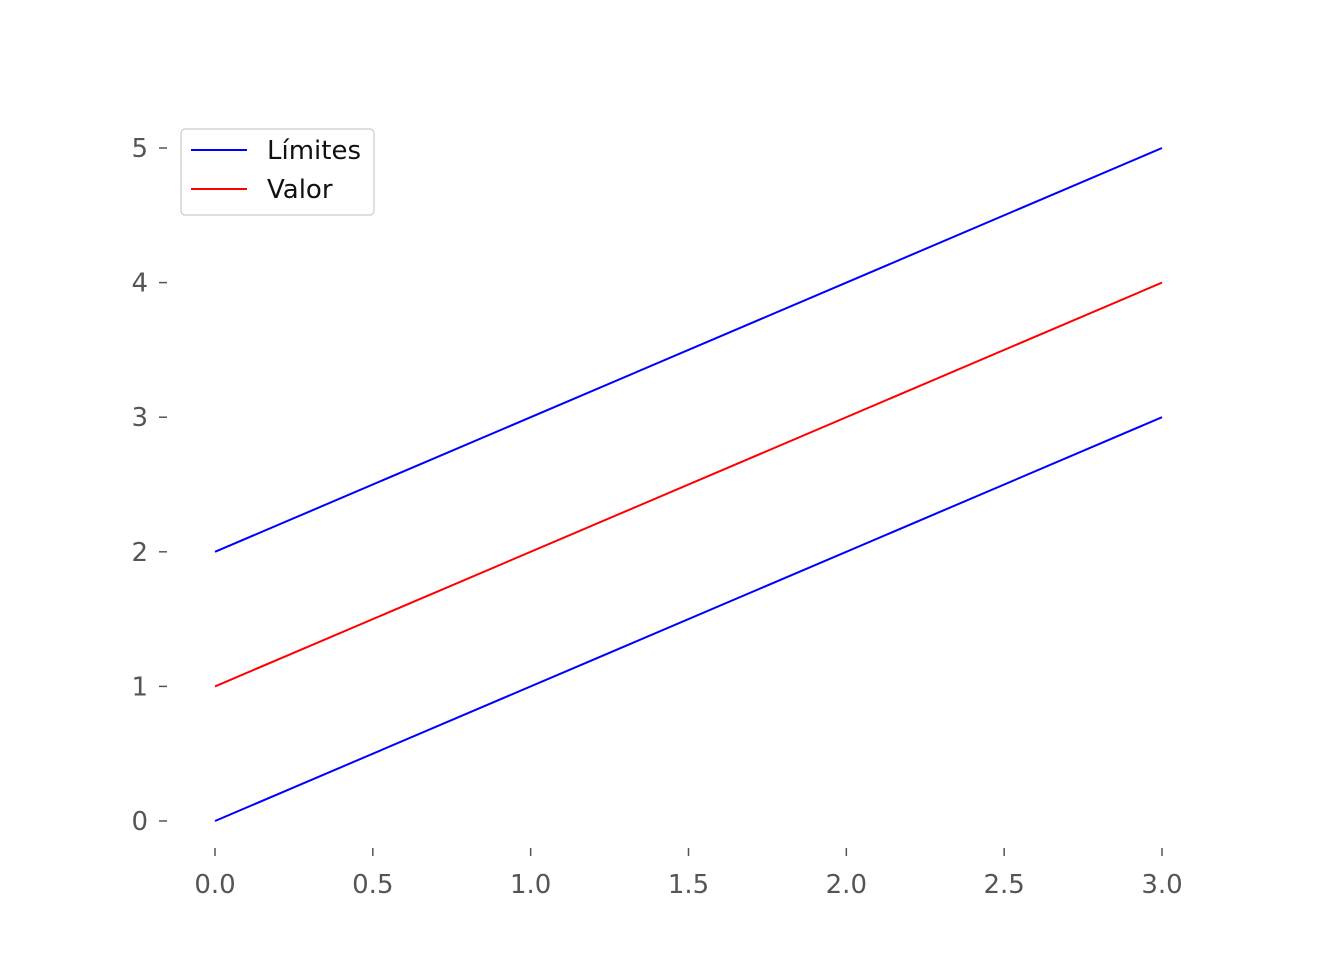 The width and height of the screenshot is (1344, 960). What do you see at coordinates (277, 172) in the screenshot?
I see `legend: Límites Valor` at bounding box center [277, 172].